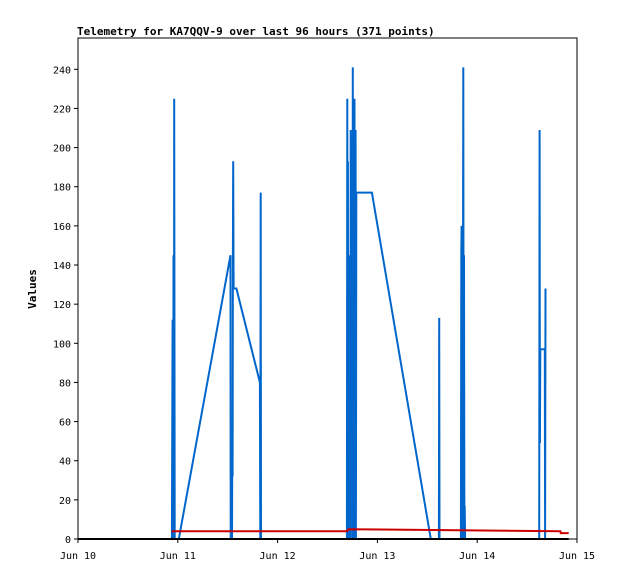 The width and height of the screenshot is (618, 579). I want to click on x-tick-label: Jun 13, so click(377, 556).